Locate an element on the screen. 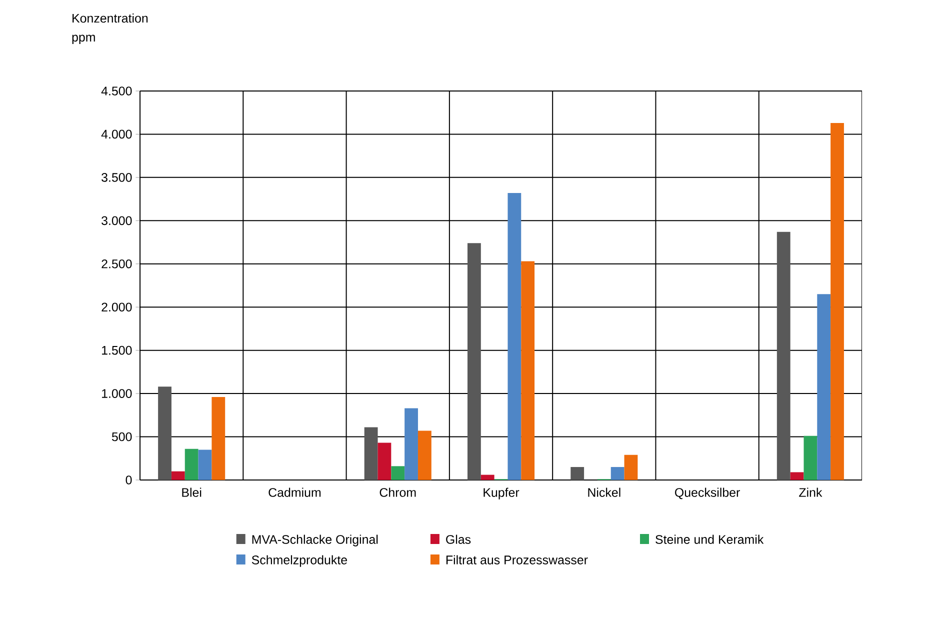  x-tick-label: Quecksilber is located at coordinates (707, 494).